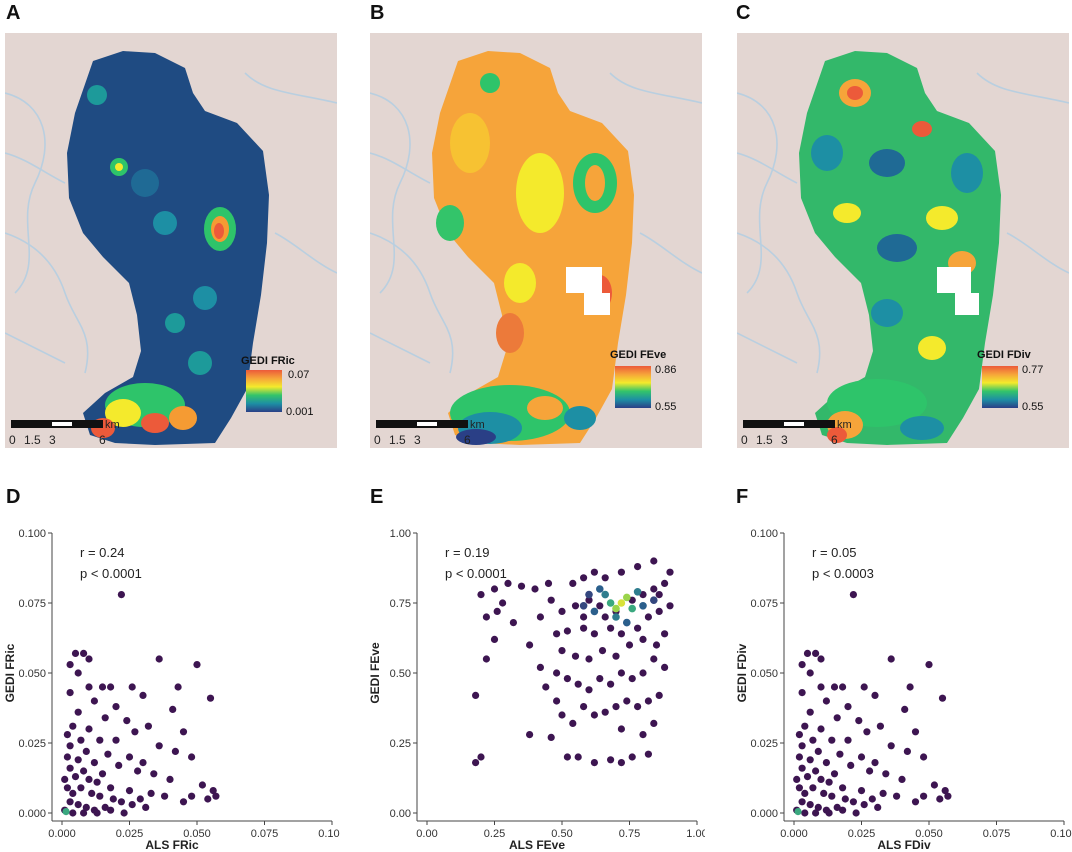 This screenshot has height=852, width=1072. I want to click on y-tick-label: 0.50, so click(400, 674).